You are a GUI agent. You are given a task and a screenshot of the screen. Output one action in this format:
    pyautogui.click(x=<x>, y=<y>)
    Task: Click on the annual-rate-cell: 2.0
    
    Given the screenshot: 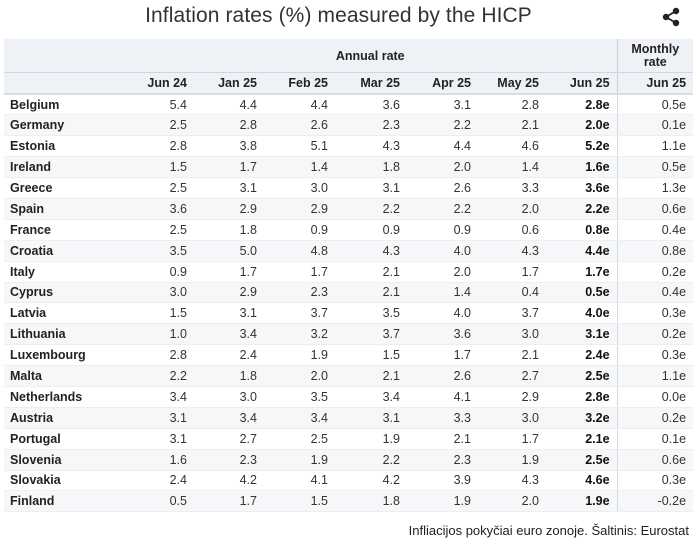 What is the action you would take?
    pyautogui.click(x=512, y=209)
    